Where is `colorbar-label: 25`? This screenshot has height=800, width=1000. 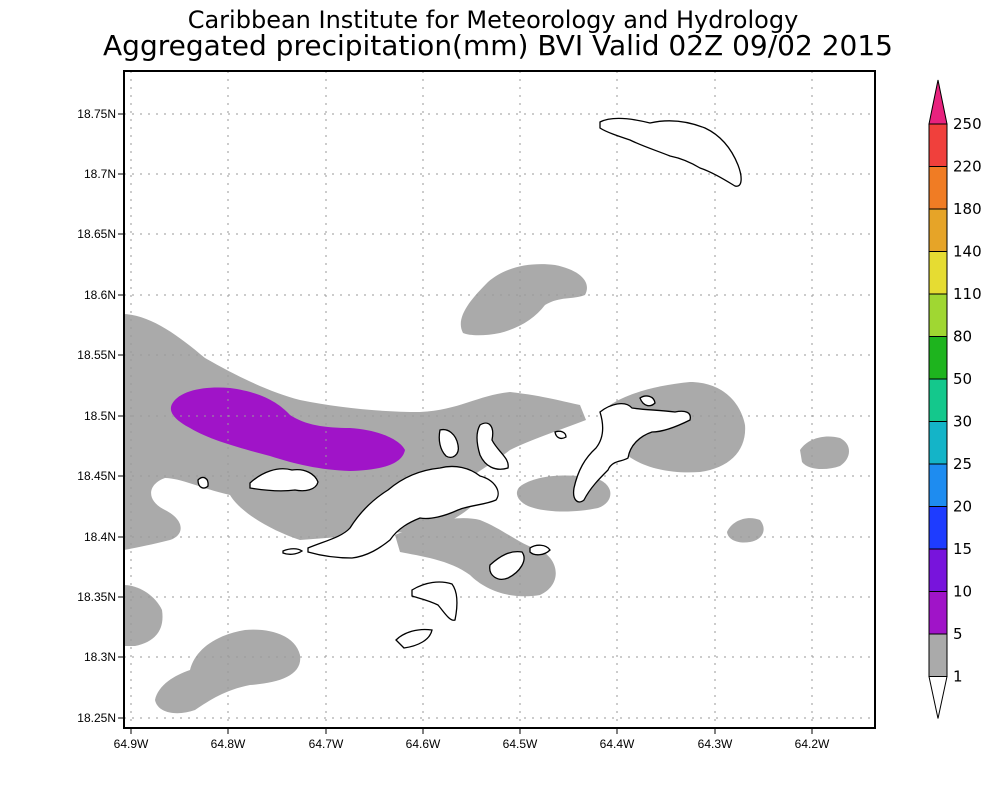 colorbar-label: 25 is located at coordinates (962, 464).